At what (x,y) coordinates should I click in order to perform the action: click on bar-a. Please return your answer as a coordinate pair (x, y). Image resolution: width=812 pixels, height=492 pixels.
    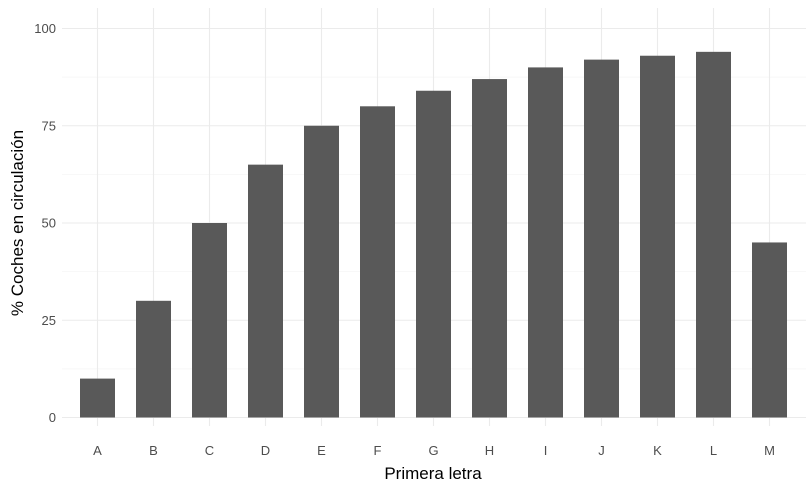
    Looking at the image, I should click on (97, 398).